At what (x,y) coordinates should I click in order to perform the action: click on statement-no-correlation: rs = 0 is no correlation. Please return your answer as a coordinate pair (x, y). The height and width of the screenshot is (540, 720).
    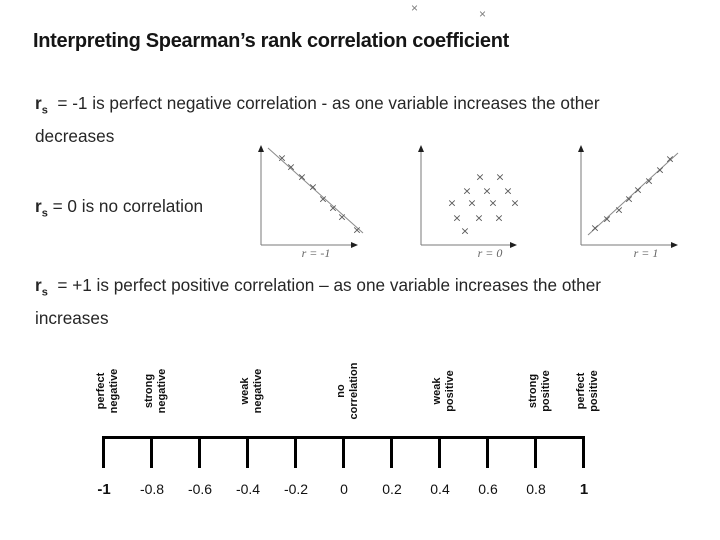
    Looking at the image, I should click on (346, 209).